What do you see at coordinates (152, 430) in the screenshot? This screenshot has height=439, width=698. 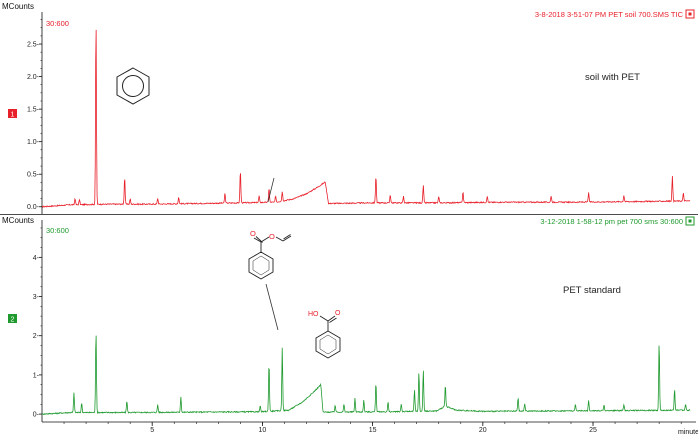 I see `x-tick-label: 5` at bounding box center [152, 430].